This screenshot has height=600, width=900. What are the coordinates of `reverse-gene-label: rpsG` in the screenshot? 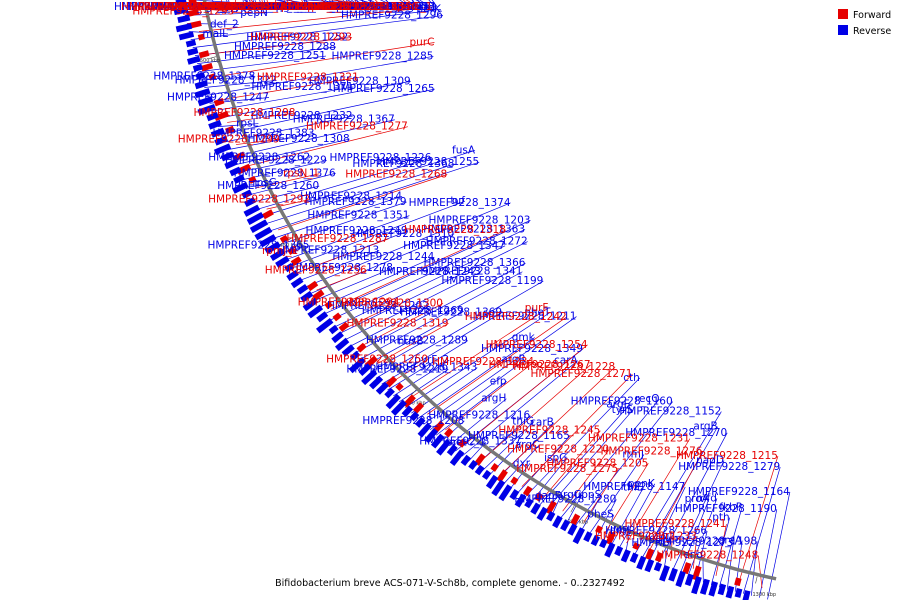 It's located at (264, 183).